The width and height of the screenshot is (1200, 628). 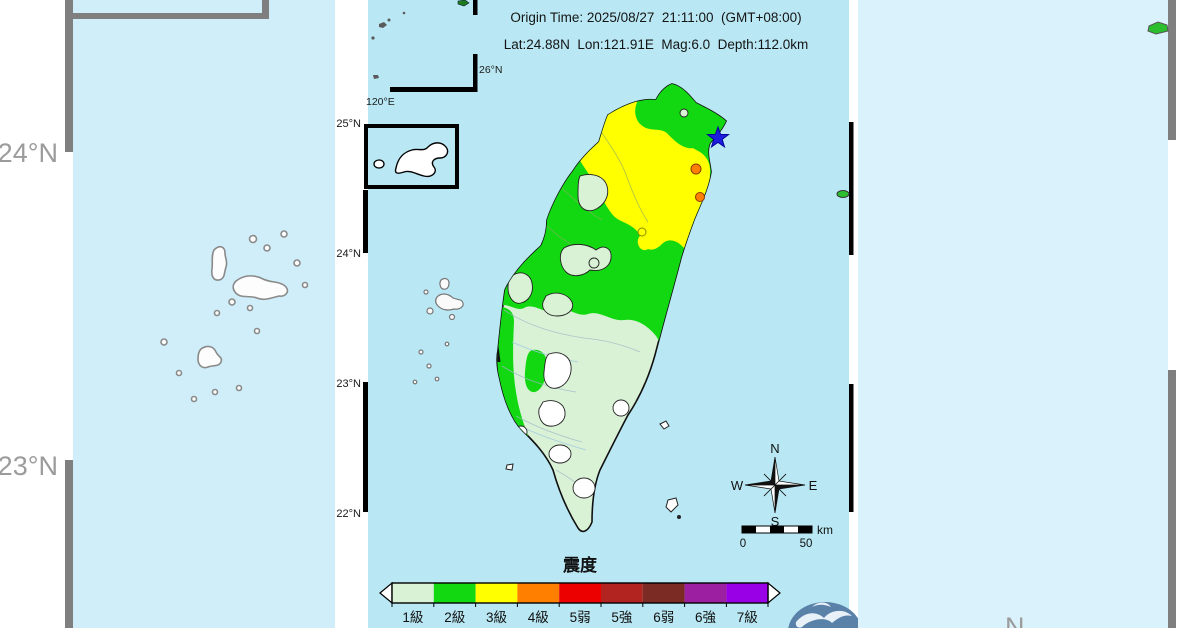 I want to click on legend-ticks, so click(x=580, y=605).